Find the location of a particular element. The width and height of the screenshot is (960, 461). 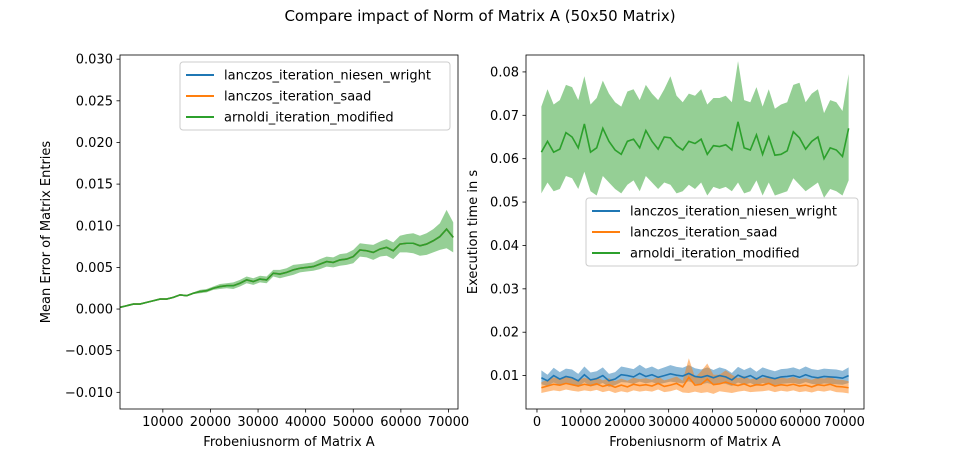

y-axis-label: Execution time in s is located at coordinates (473, 232).